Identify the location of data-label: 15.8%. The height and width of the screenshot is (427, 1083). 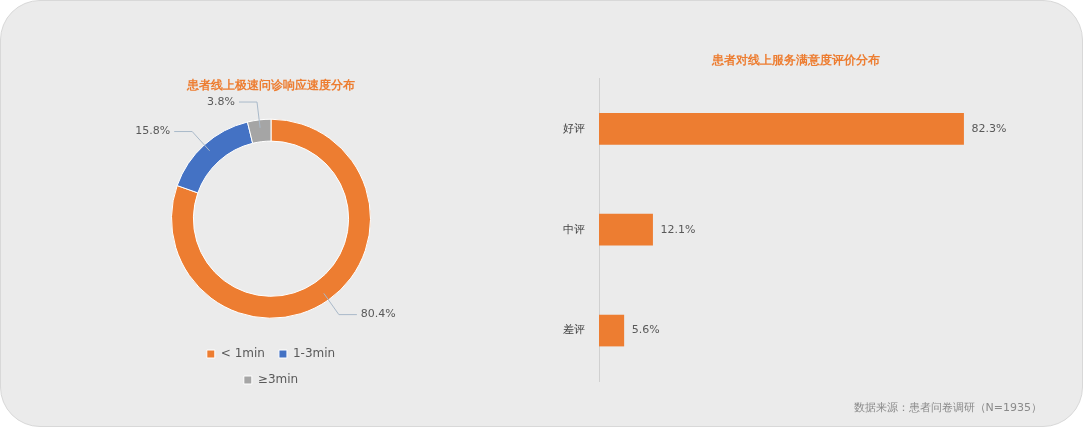
(153, 131).